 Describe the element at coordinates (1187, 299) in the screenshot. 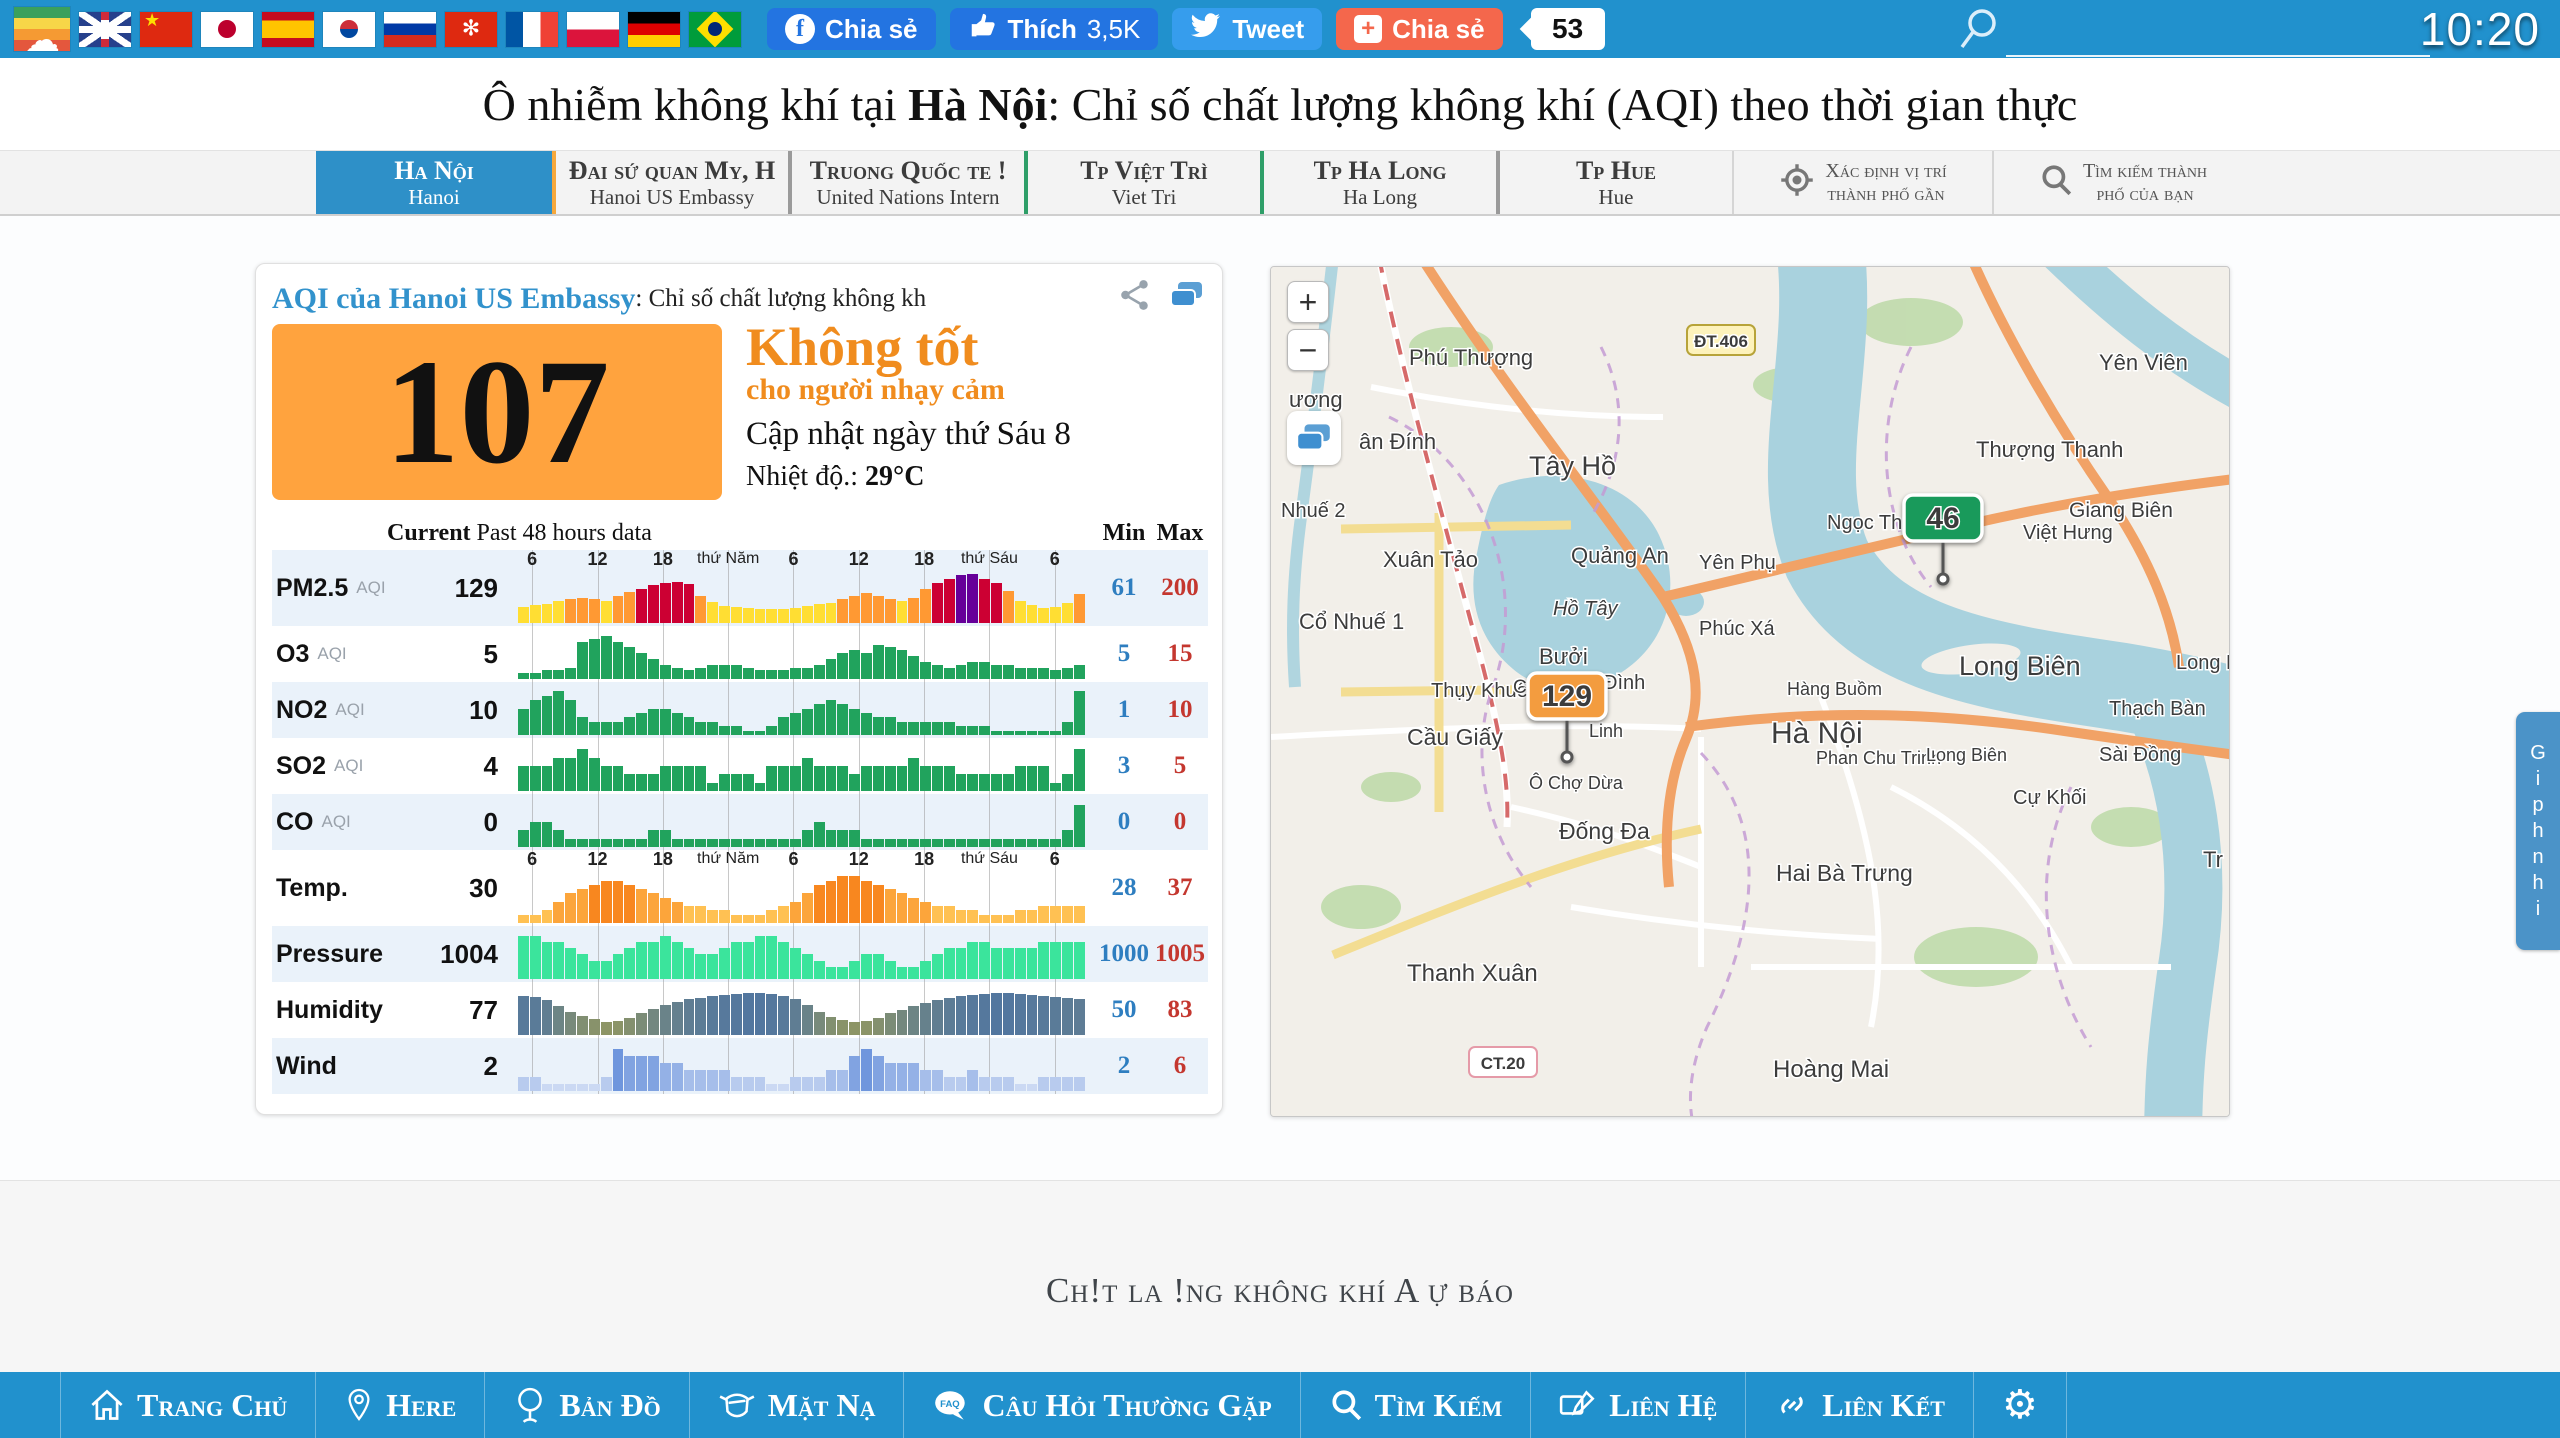

I see `layers-icon` at that location.